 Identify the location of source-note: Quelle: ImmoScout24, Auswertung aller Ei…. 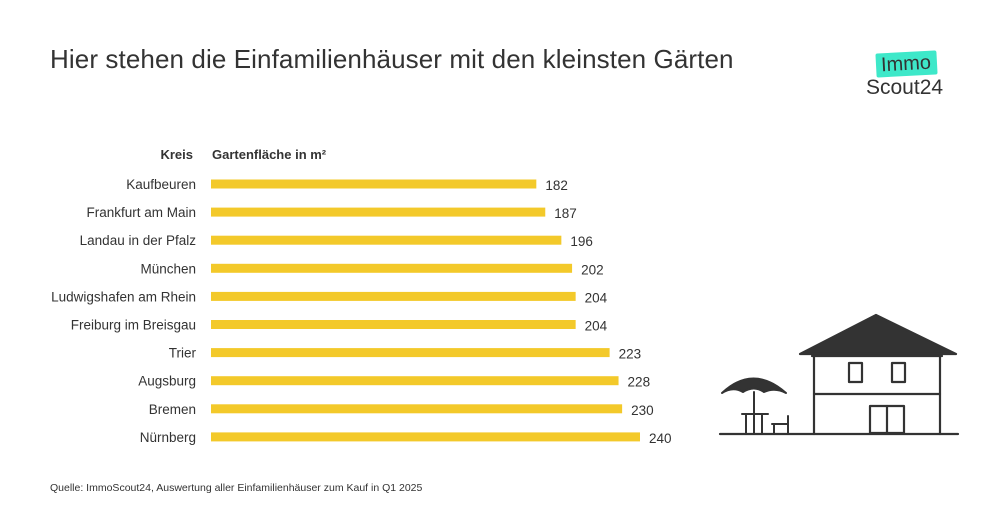
(236, 488).